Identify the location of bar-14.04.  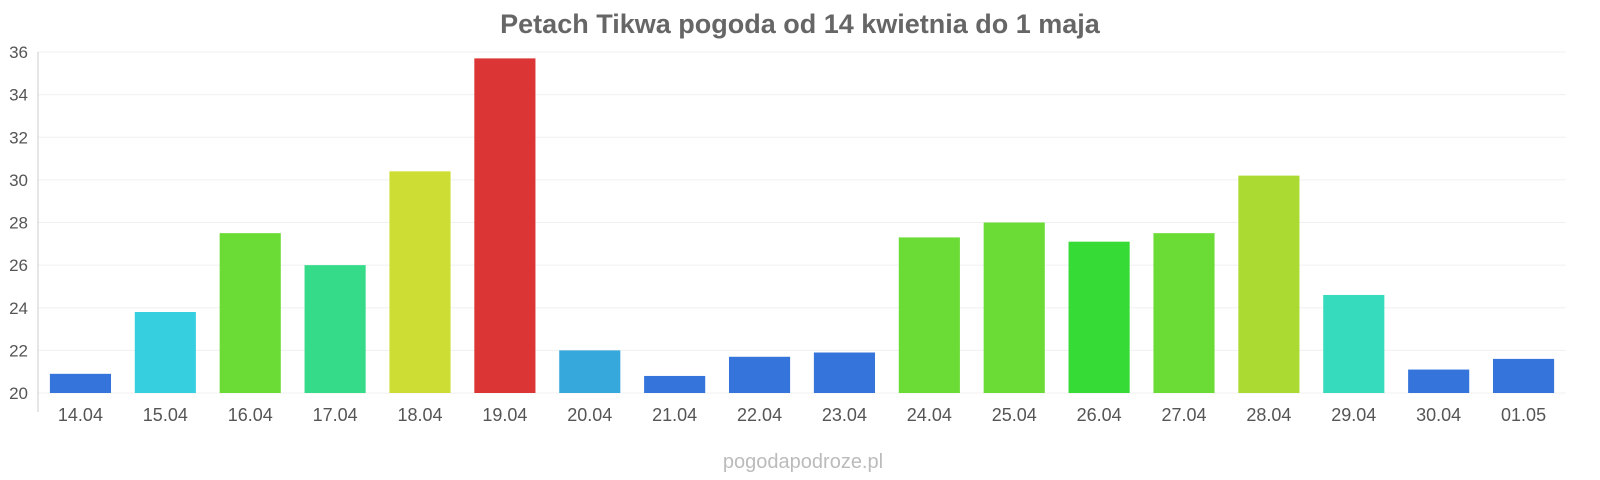
(80, 383).